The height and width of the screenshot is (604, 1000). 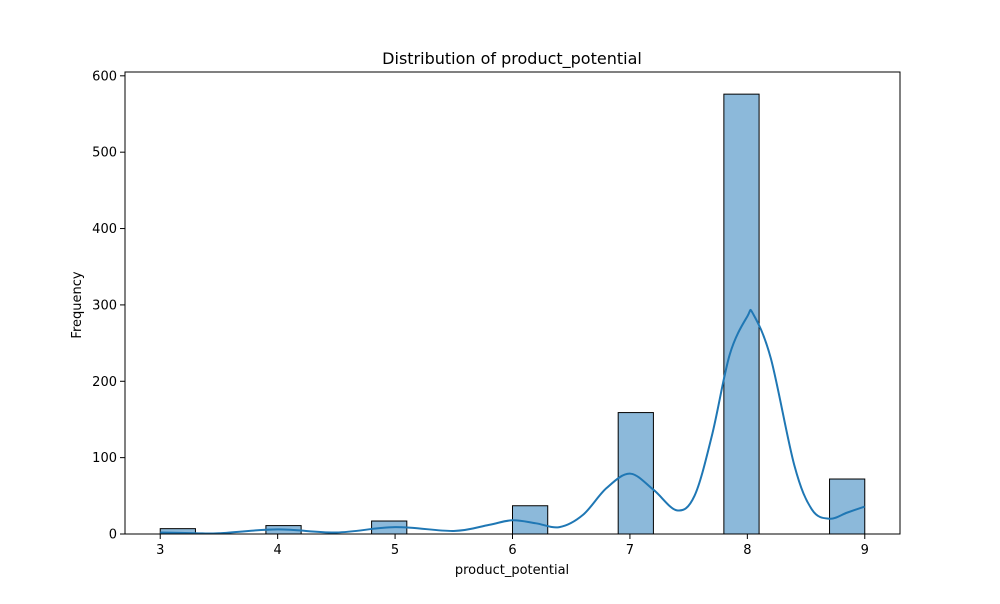 I want to click on y-tick-label: 600, so click(x=104, y=76).